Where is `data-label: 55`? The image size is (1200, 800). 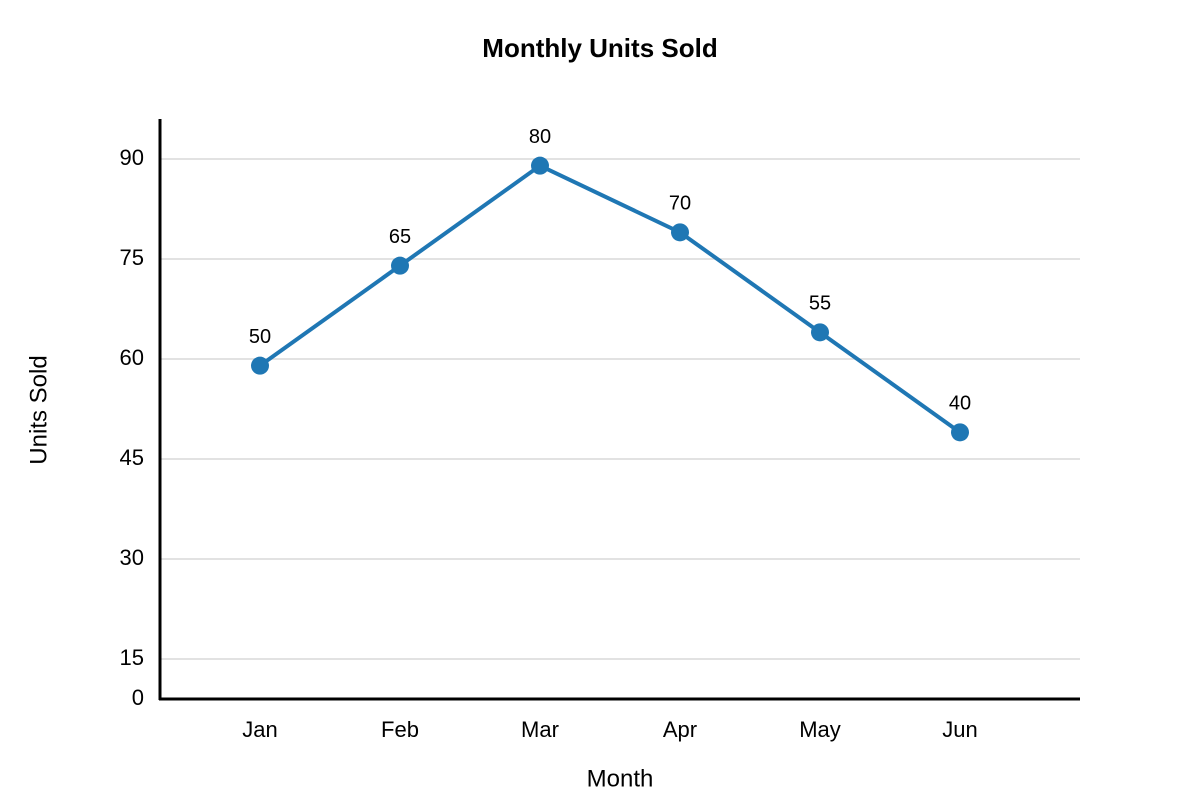
data-label: 55 is located at coordinates (820, 304).